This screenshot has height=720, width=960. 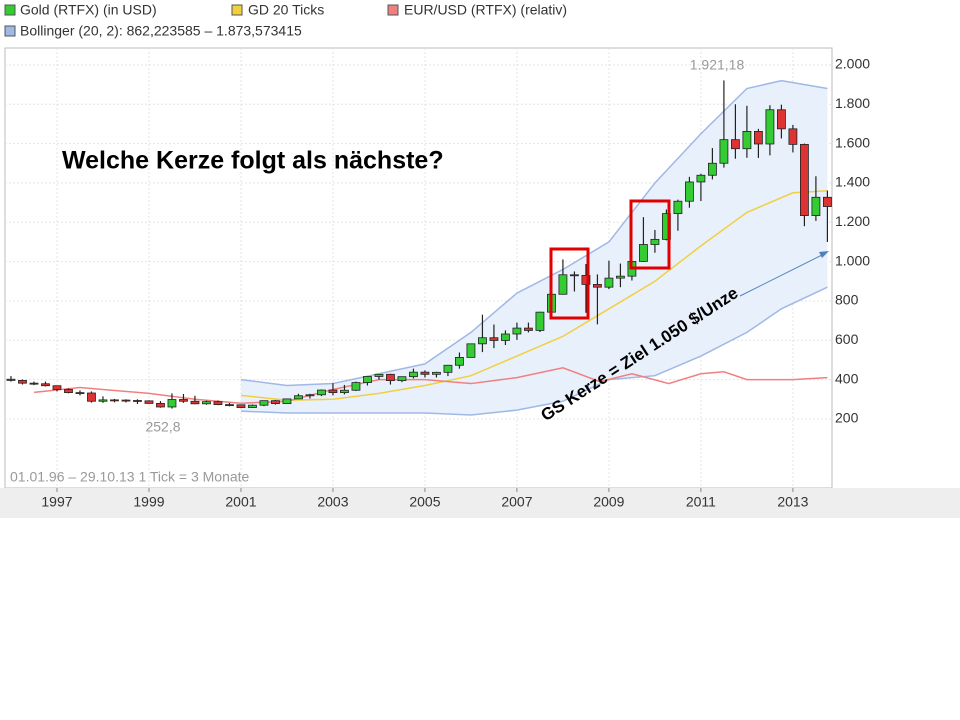 I want to click on y-tick-label: 200, so click(x=847, y=418).